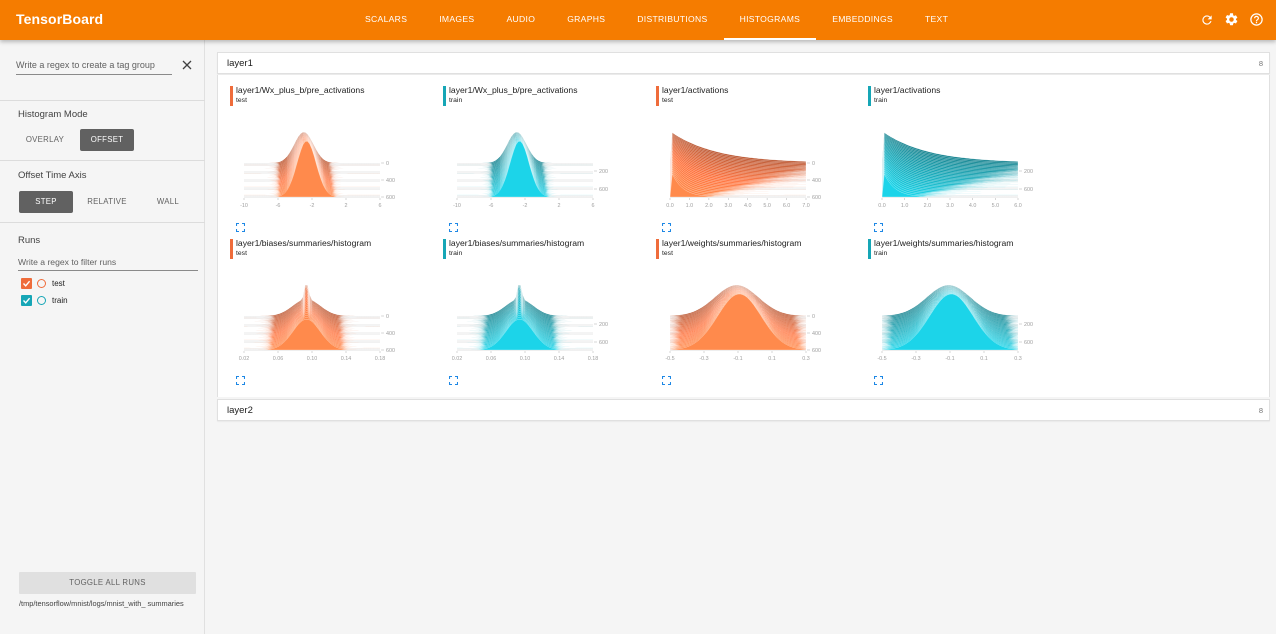  What do you see at coordinates (770, 20) in the screenshot?
I see `tab-histograms: HISTOGRAMS` at bounding box center [770, 20].